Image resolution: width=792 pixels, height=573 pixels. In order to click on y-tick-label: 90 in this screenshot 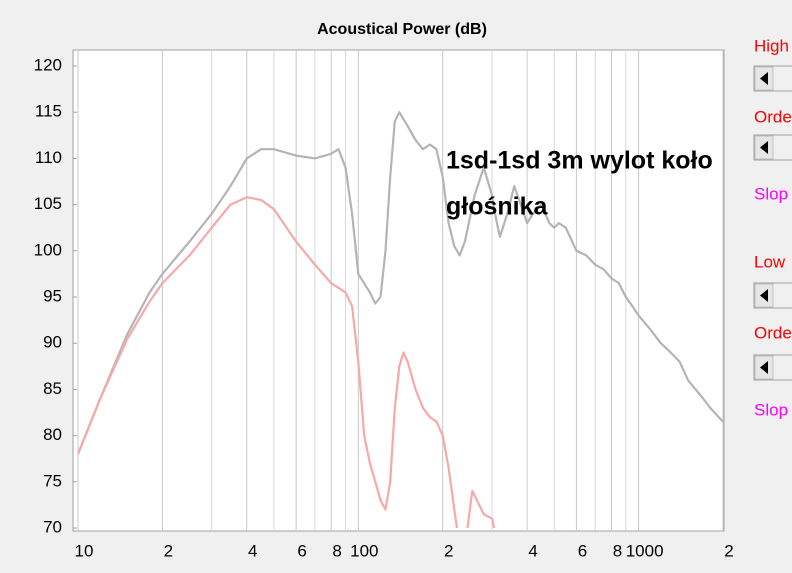, I will do `click(52, 342)`.